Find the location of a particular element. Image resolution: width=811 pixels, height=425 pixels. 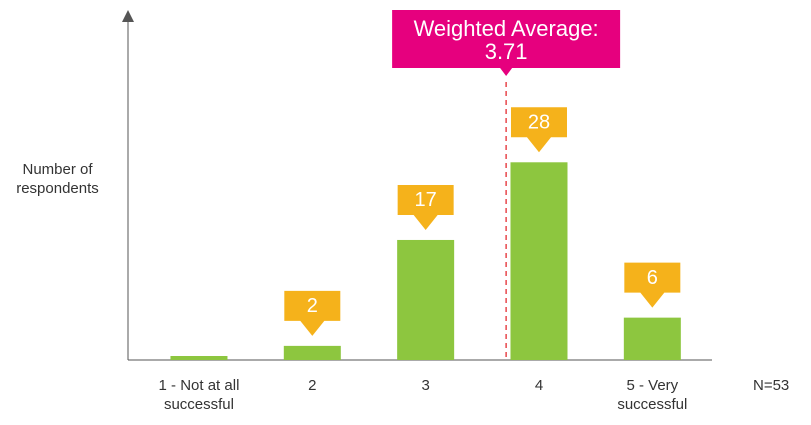

y-axis-arrow is located at coordinates (128, 16).